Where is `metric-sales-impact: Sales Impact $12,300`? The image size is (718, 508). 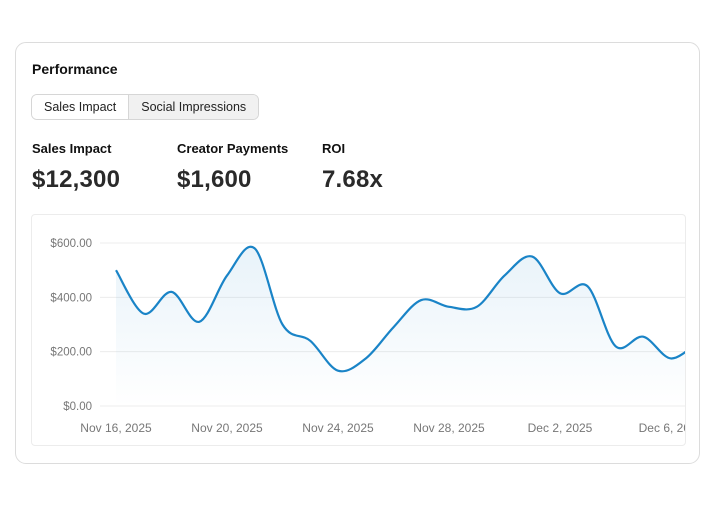
metric-sales-impact: Sales Impact $12,300 is located at coordinates (76, 167).